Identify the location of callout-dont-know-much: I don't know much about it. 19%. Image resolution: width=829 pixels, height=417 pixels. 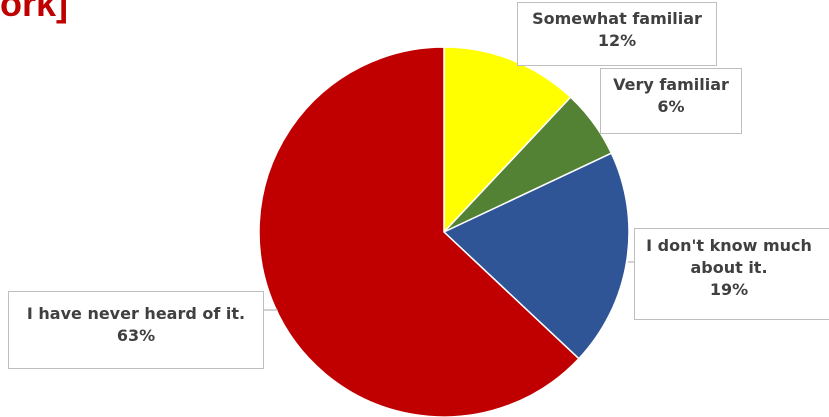
(731, 274).